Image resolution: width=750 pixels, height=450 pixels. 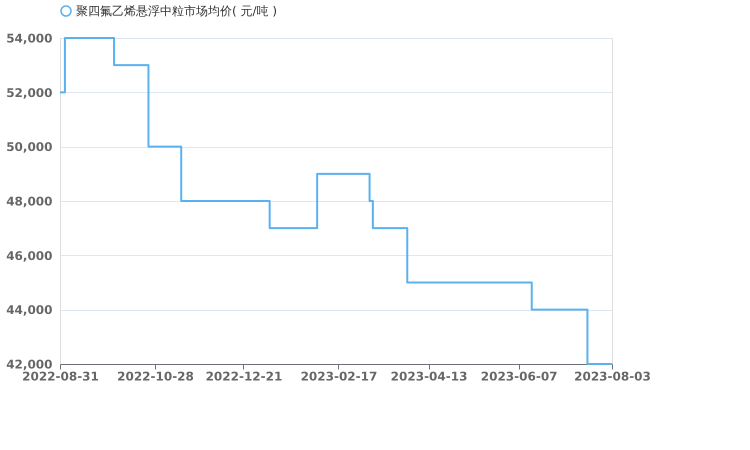 I want to click on x-tick-label: 2023-08-03, so click(x=612, y=377).